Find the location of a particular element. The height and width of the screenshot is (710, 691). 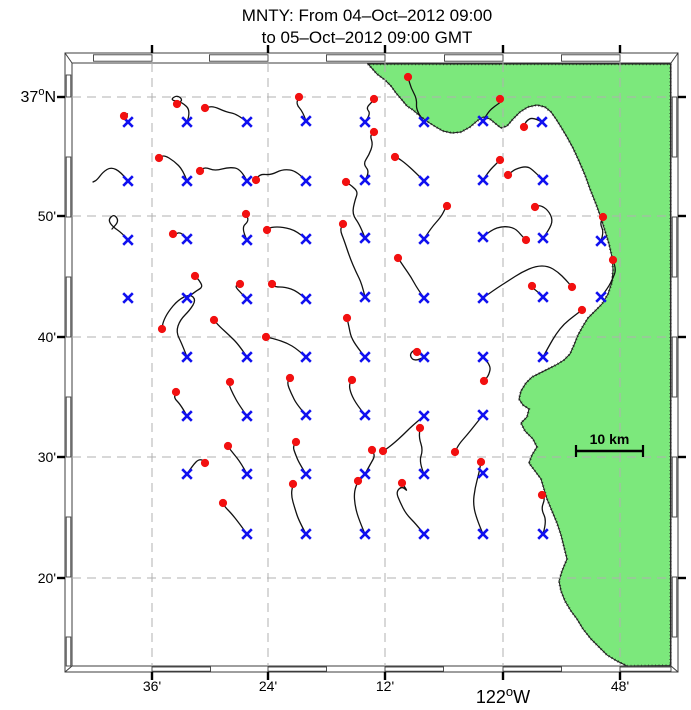

lon-tick-label: 122oW is located at coordinates (503, 695).